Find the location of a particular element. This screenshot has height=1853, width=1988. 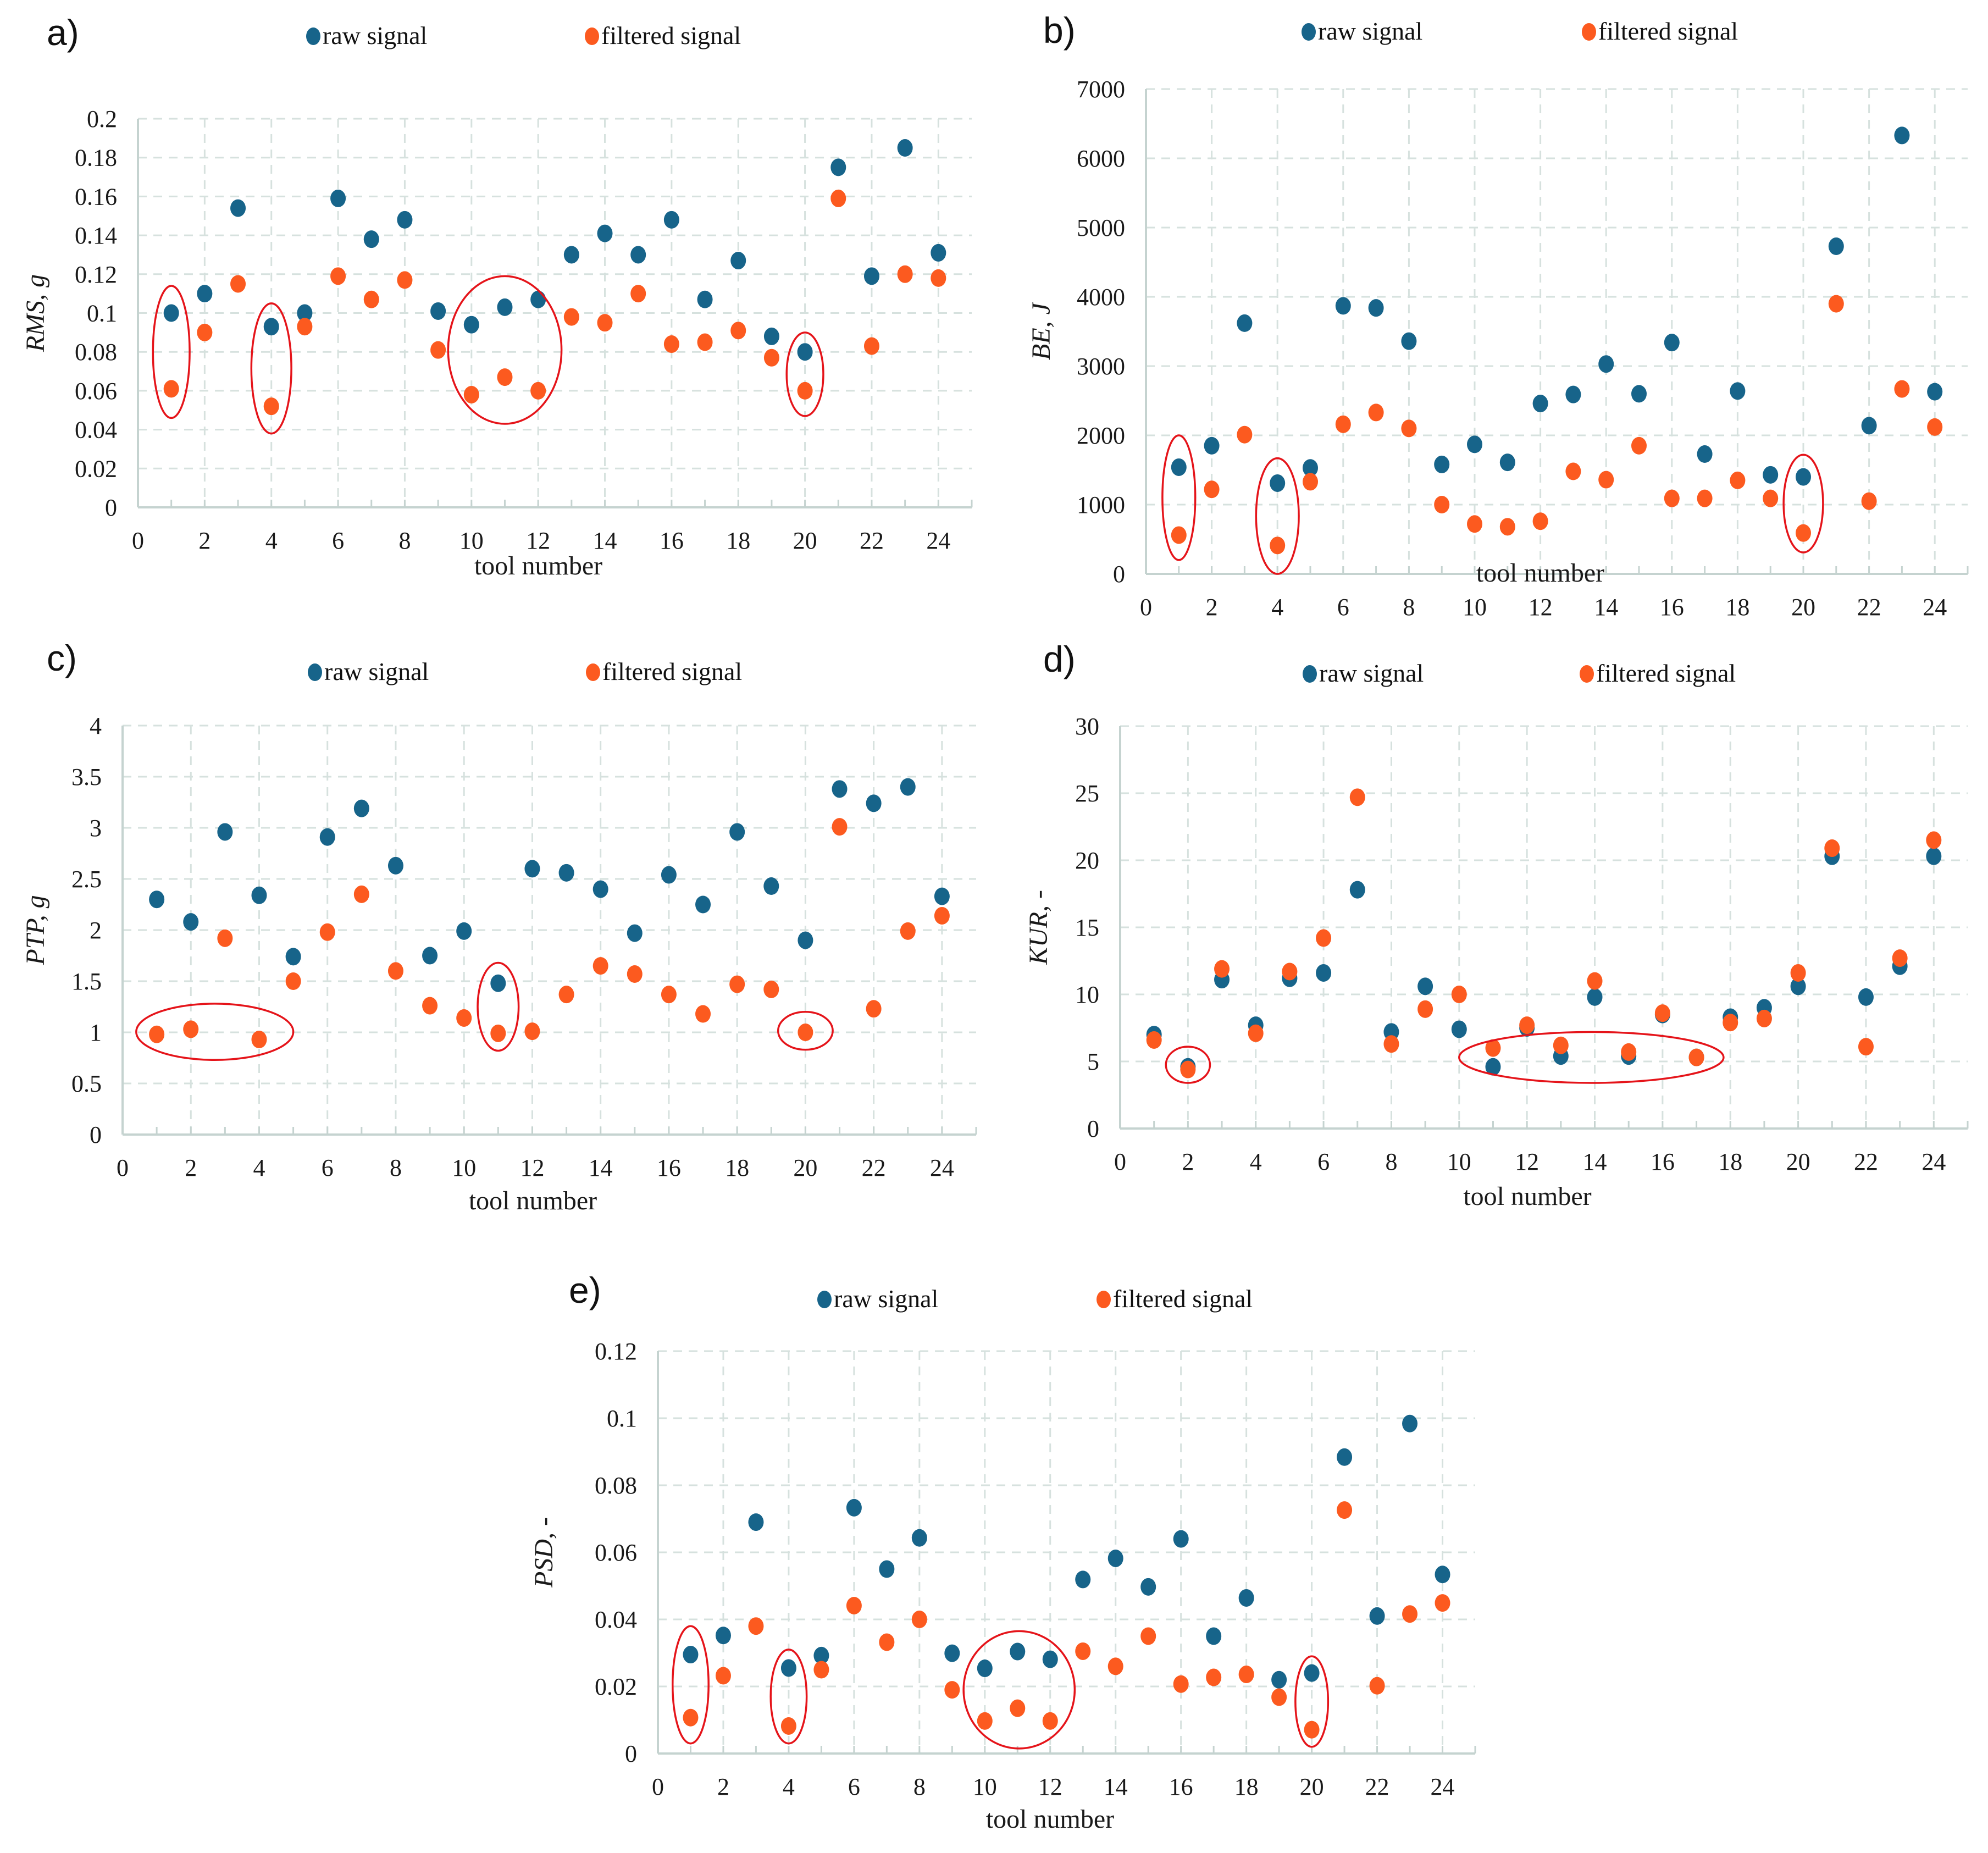

y-axis-title: PSD, - is located at coordinates (543, 1553).